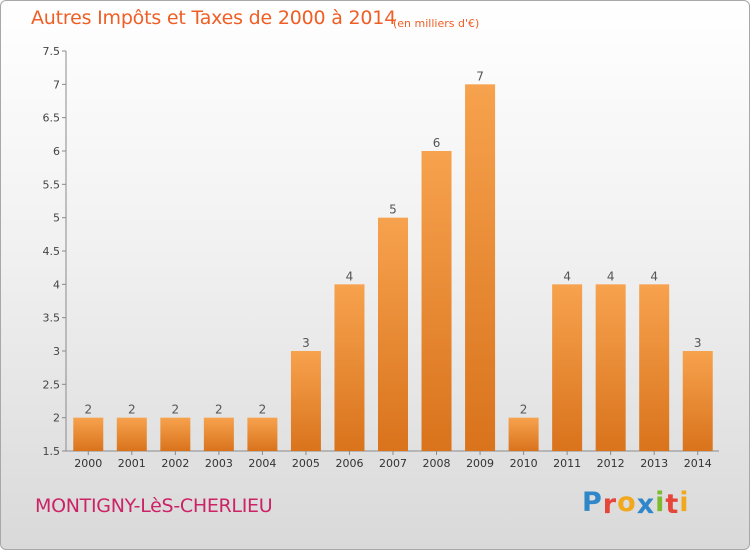  Describe the element at coordinates (567, 367) in the screenshot. I see `bar-2011` at that location.